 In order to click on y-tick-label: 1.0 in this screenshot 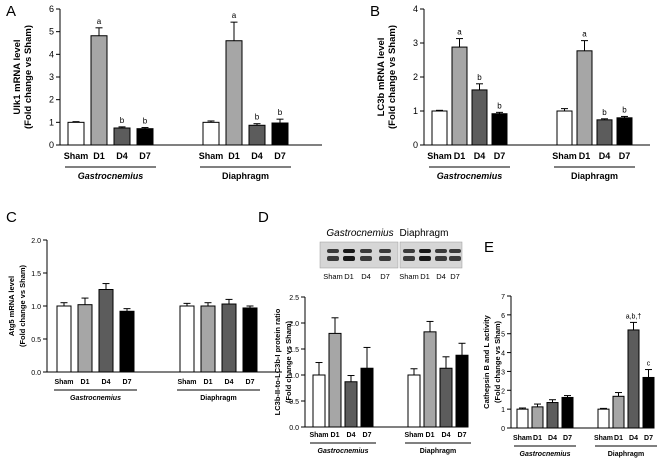, I will do `click(294, 376)`.